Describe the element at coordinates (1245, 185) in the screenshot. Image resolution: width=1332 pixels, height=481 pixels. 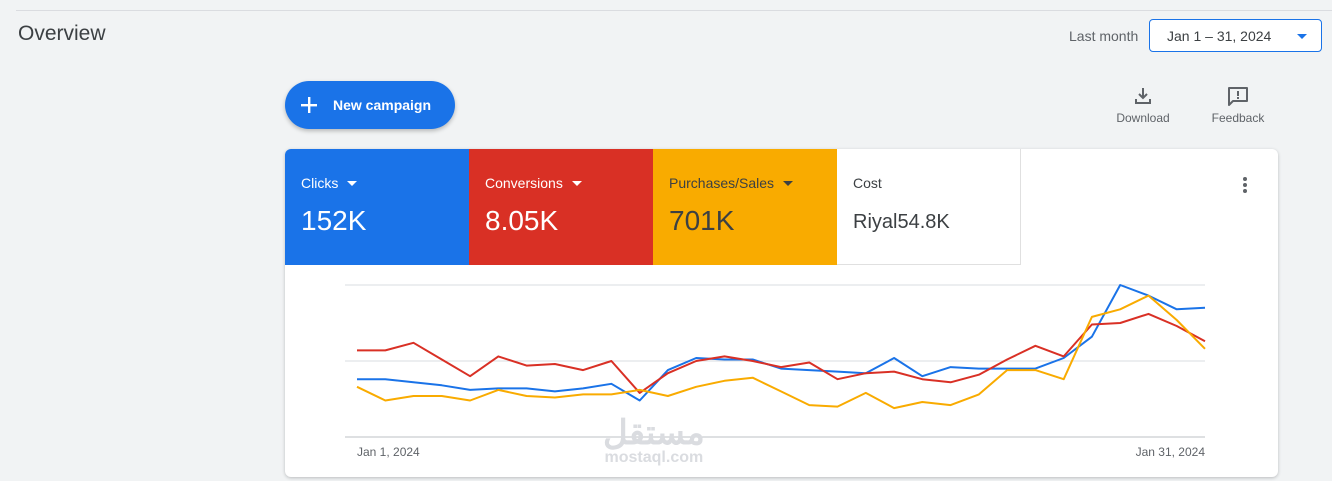
I see `more-options-icon` at that location.